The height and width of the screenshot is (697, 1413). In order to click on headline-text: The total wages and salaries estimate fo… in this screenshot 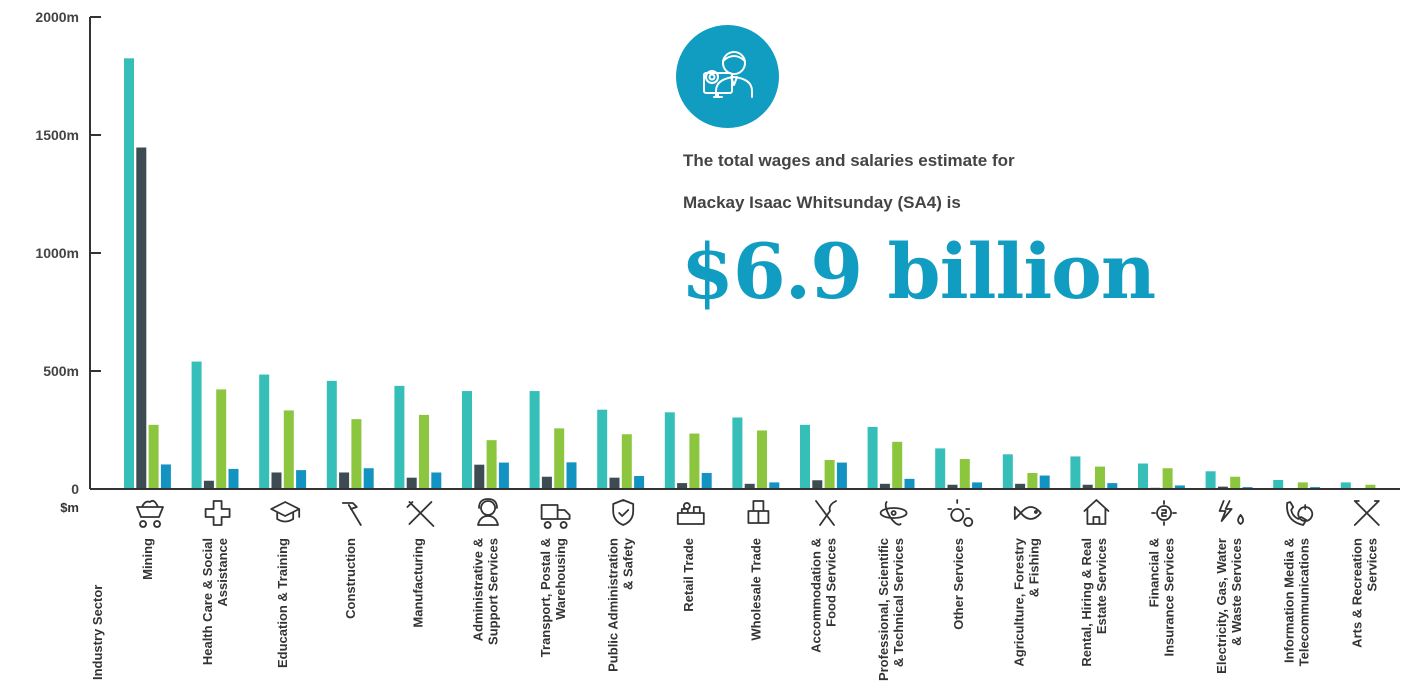, I will do `click(943, 182)`.